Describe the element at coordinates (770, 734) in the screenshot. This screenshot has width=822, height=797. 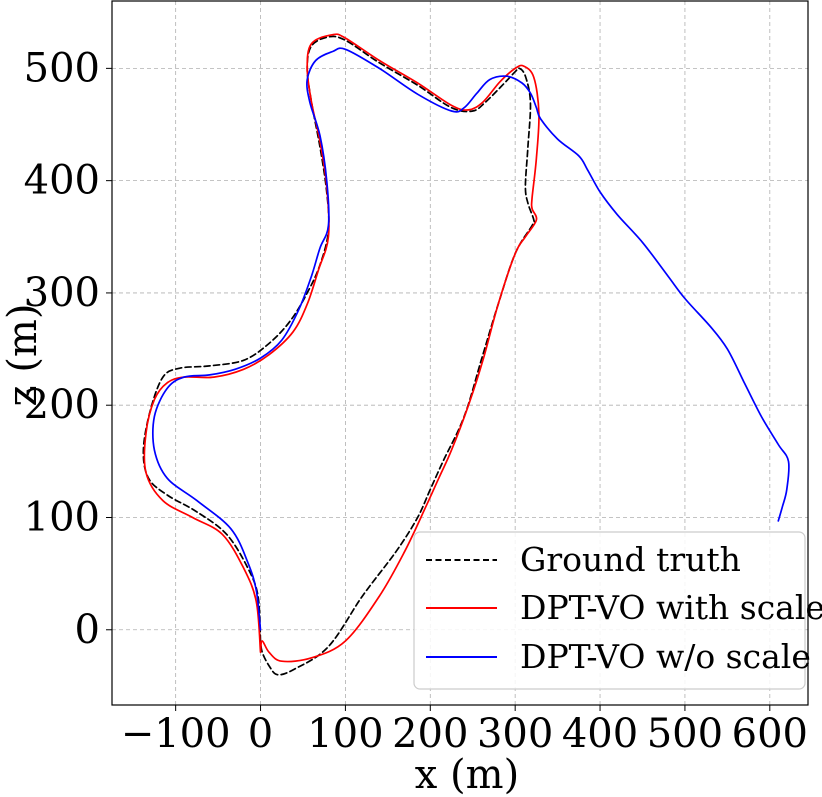
I see `x-tick-label: 600` at that location.